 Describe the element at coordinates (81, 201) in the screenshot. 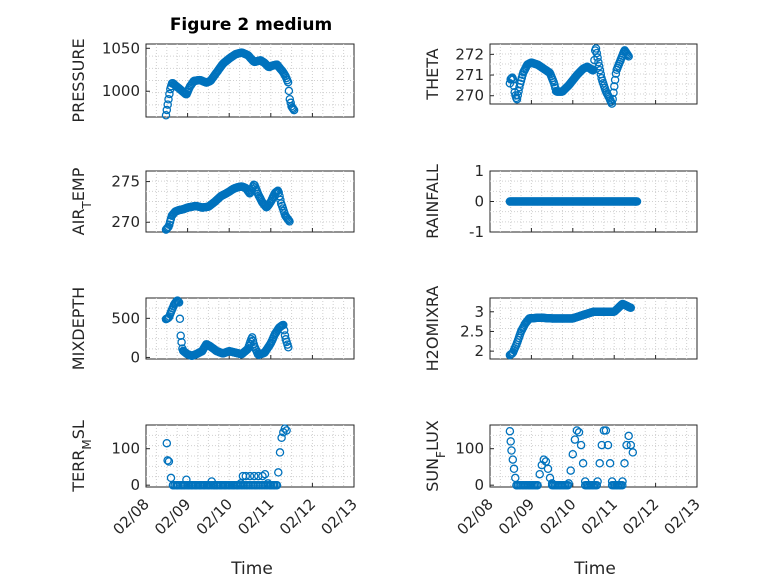

I see `y-axis-label: AIRTEMP` at that location.